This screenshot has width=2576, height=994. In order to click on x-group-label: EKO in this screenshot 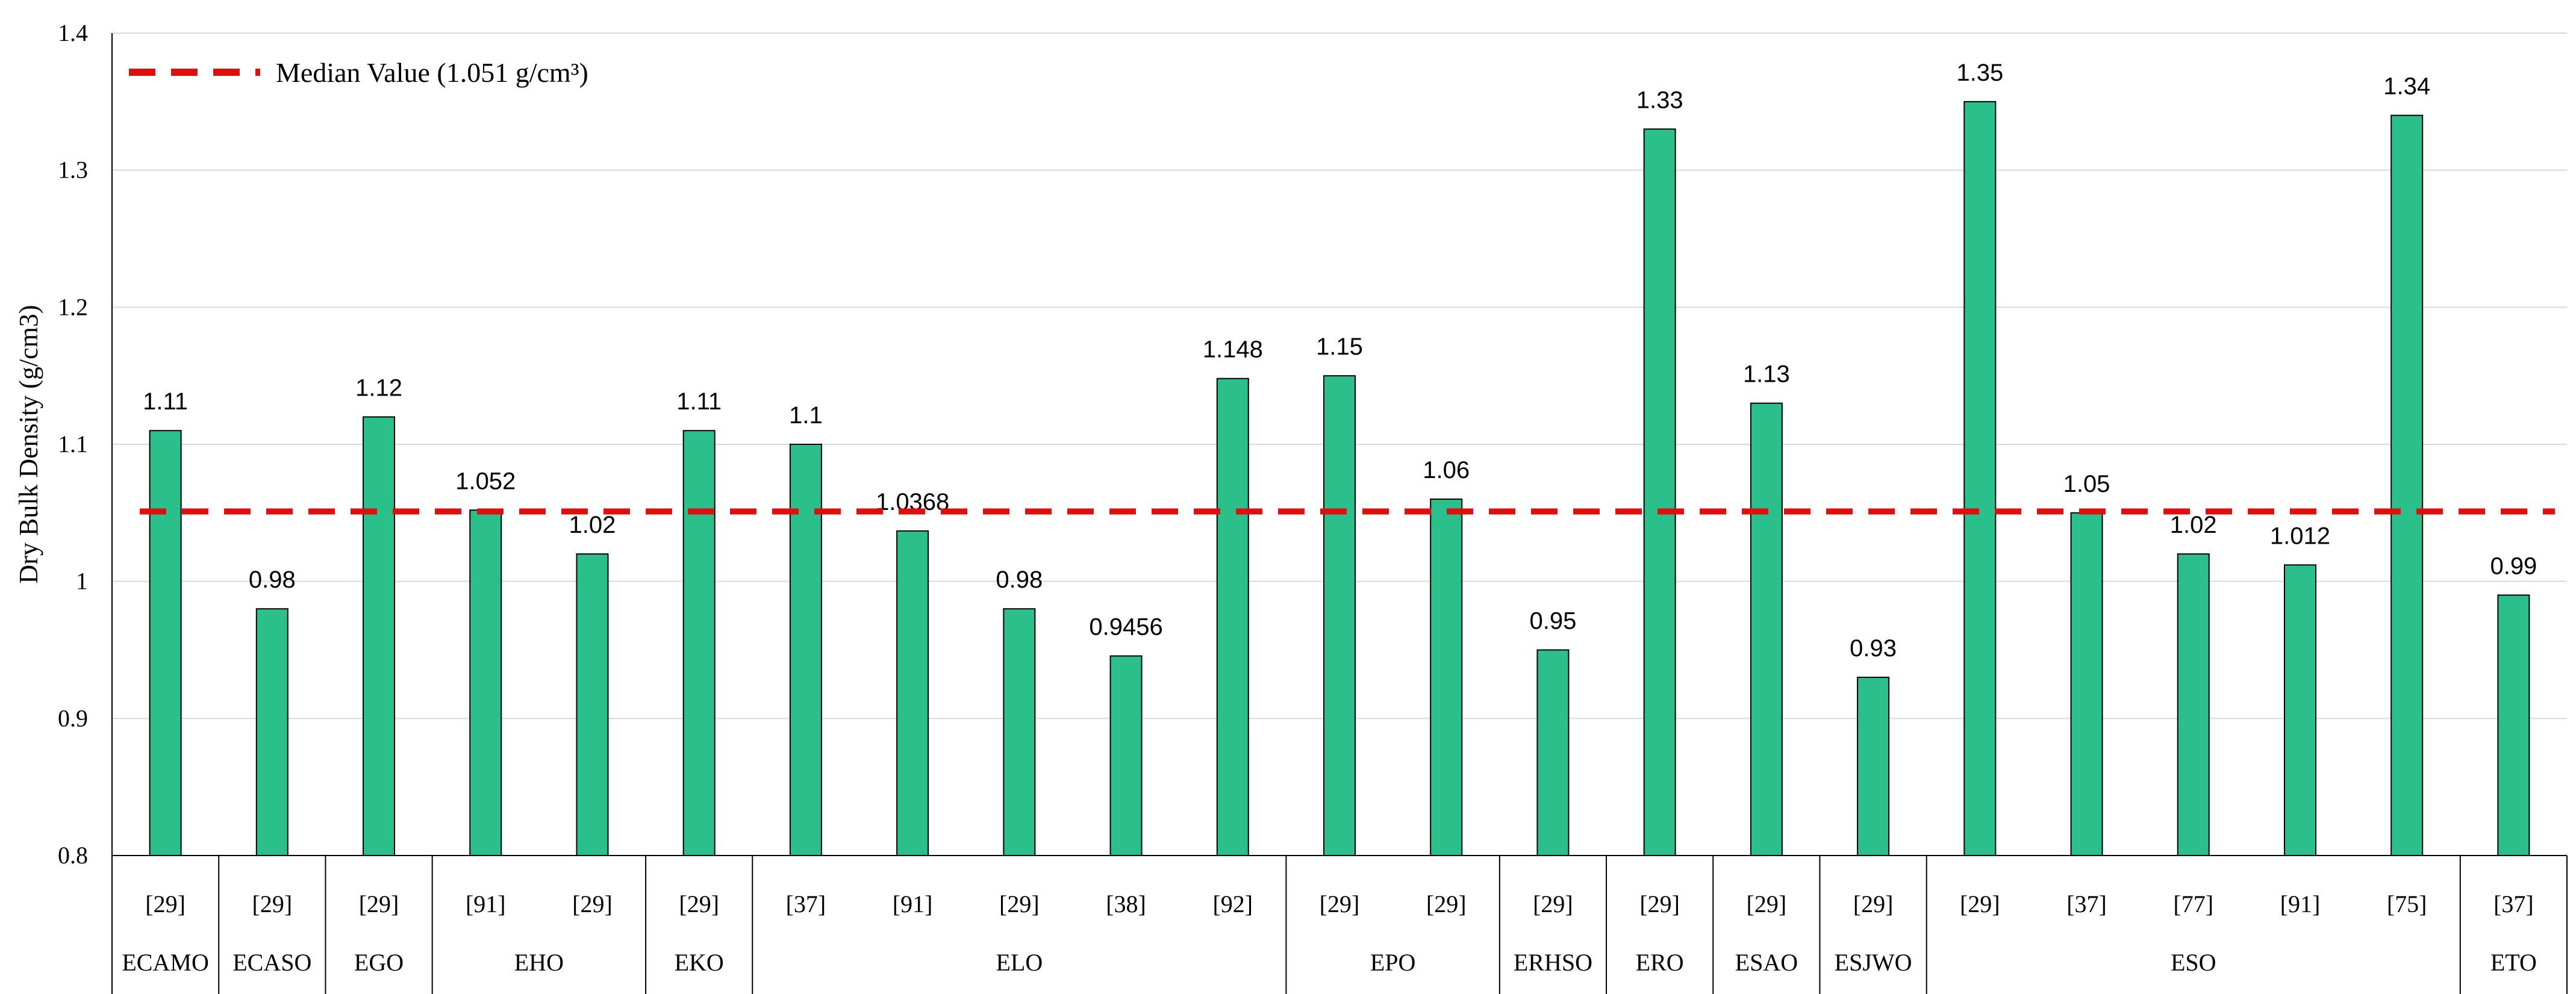, I will do `click(699, 962)`.